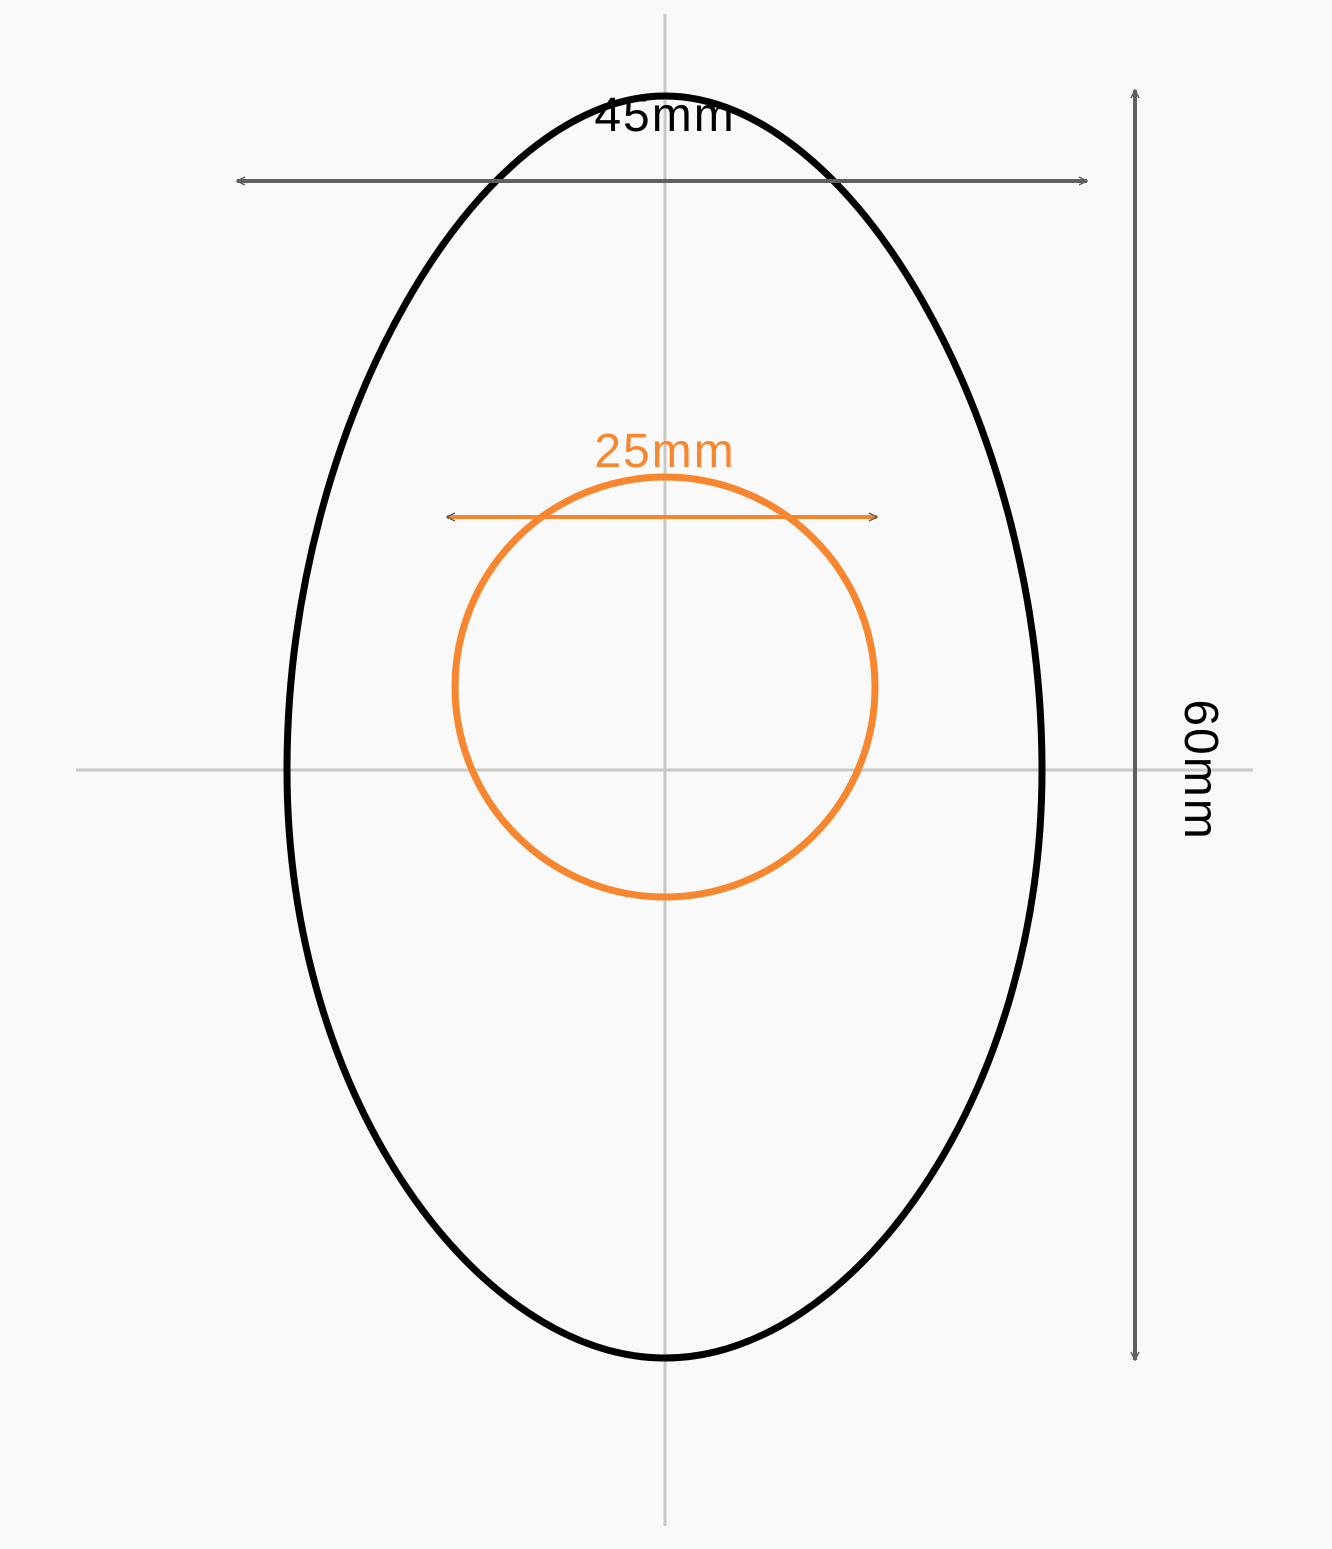 The width and height of the screenshot is (1332, 1549). What do you see at coordinates (1200, 769) in the screenshot?
I see `height-label: 60mm` at bounding box center [1200, 769].